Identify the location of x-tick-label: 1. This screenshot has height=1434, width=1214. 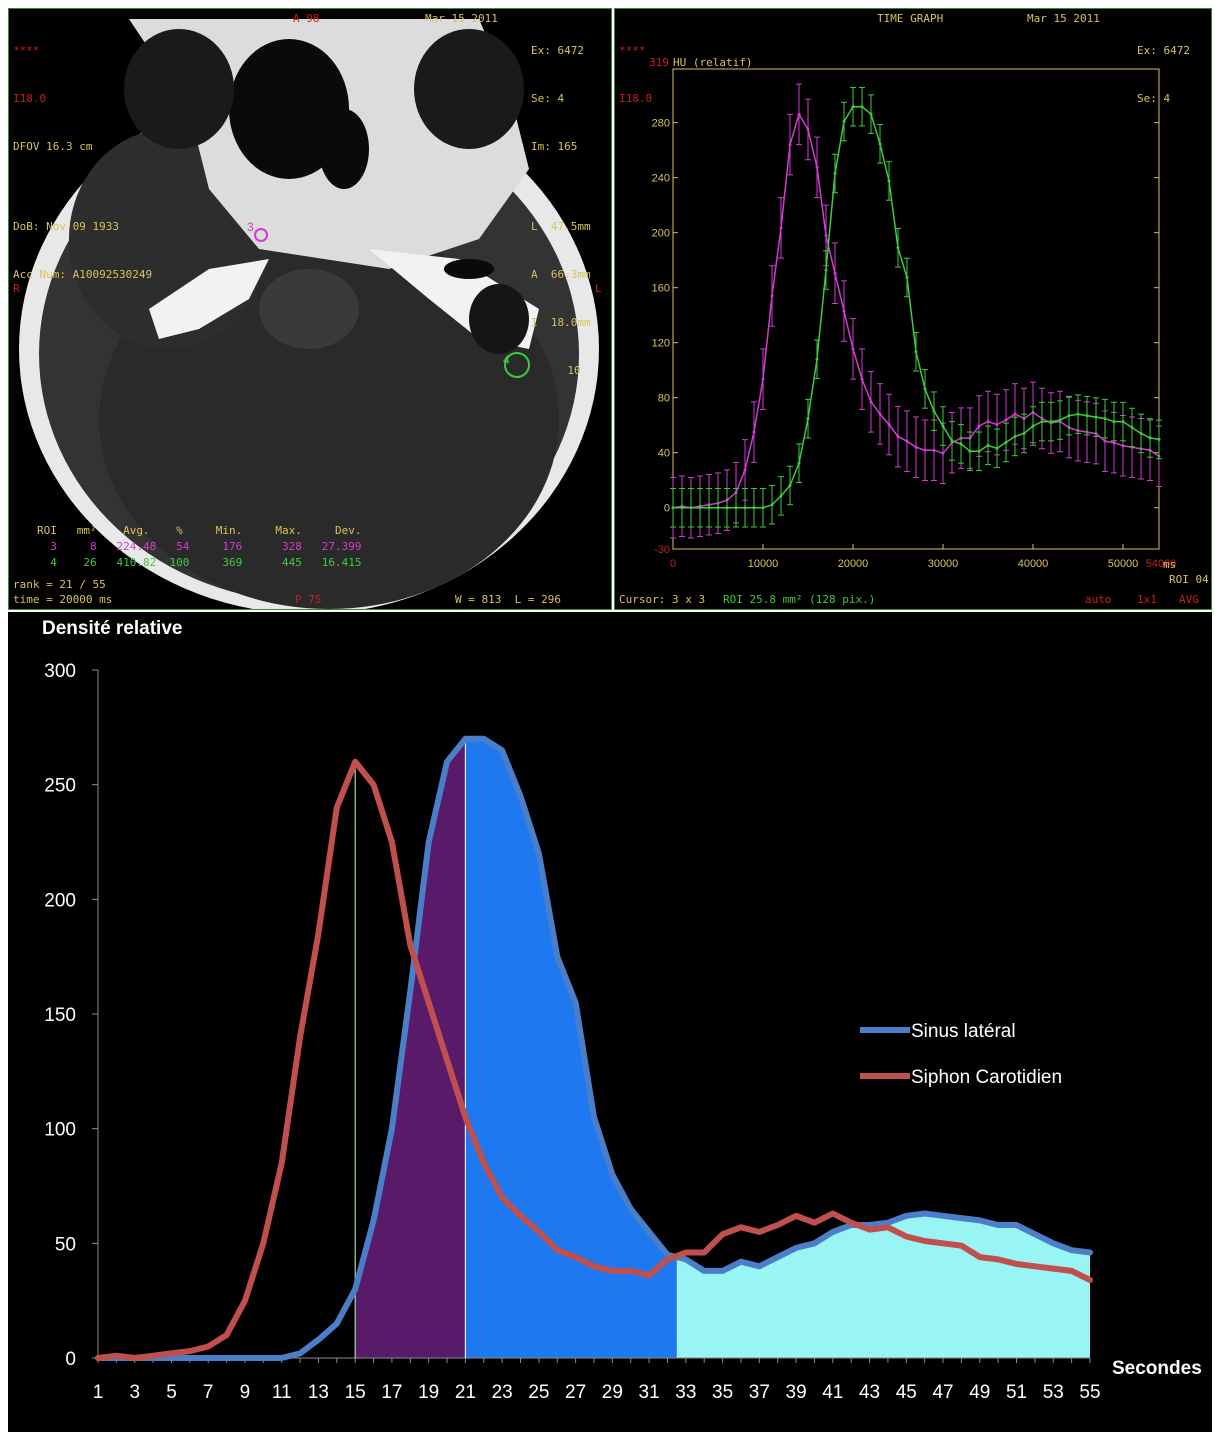
(98, 1392).